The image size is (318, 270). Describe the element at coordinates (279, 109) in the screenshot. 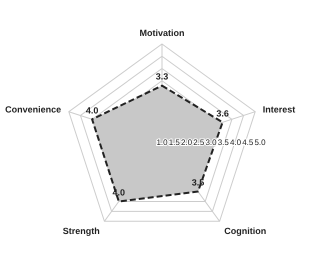

I see `spoke-label: Interest` at that location.